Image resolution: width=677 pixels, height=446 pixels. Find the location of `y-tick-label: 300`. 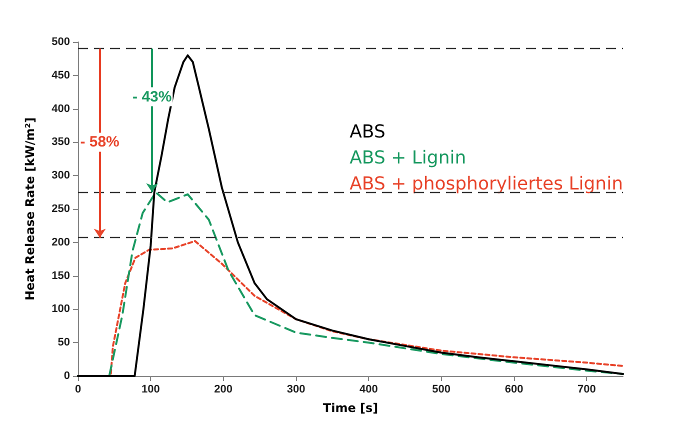

y-tick-label: 300 is located at coordinates (61, 176).